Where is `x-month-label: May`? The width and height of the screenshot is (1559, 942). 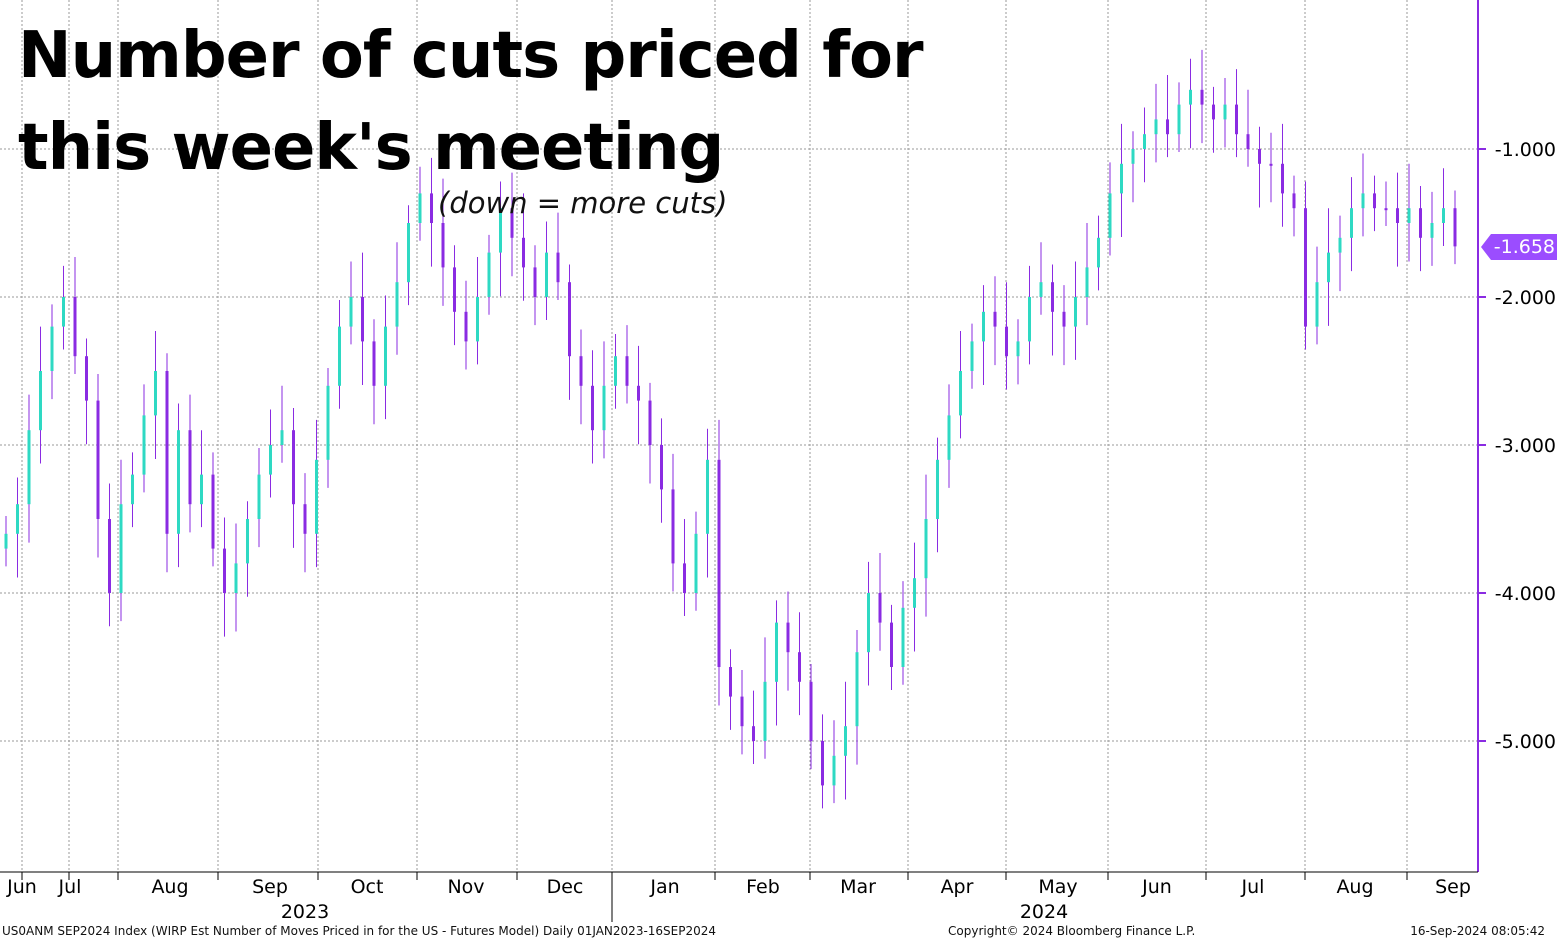 x-month-label: May is located at coordinates (1057, 887).